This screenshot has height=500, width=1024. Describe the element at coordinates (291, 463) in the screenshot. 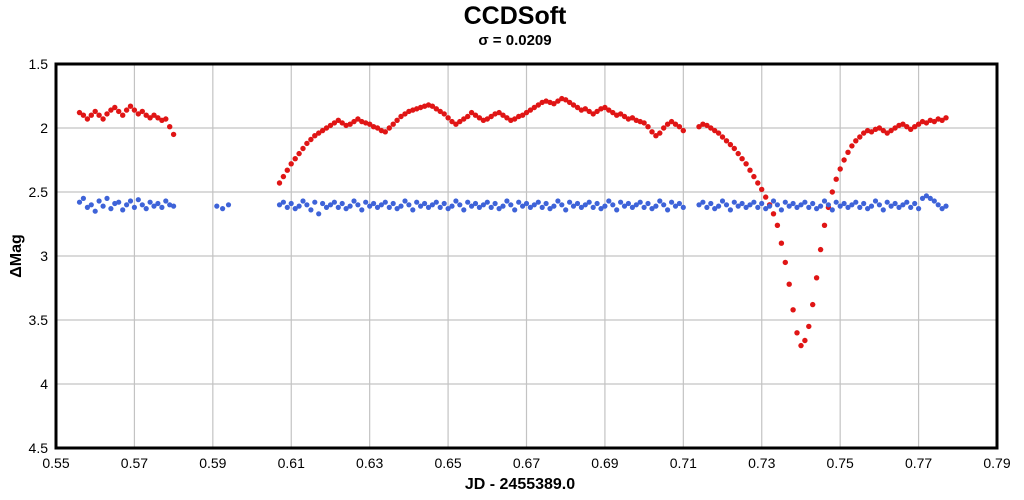

I see `x-tick-label: 0.61` at that location.